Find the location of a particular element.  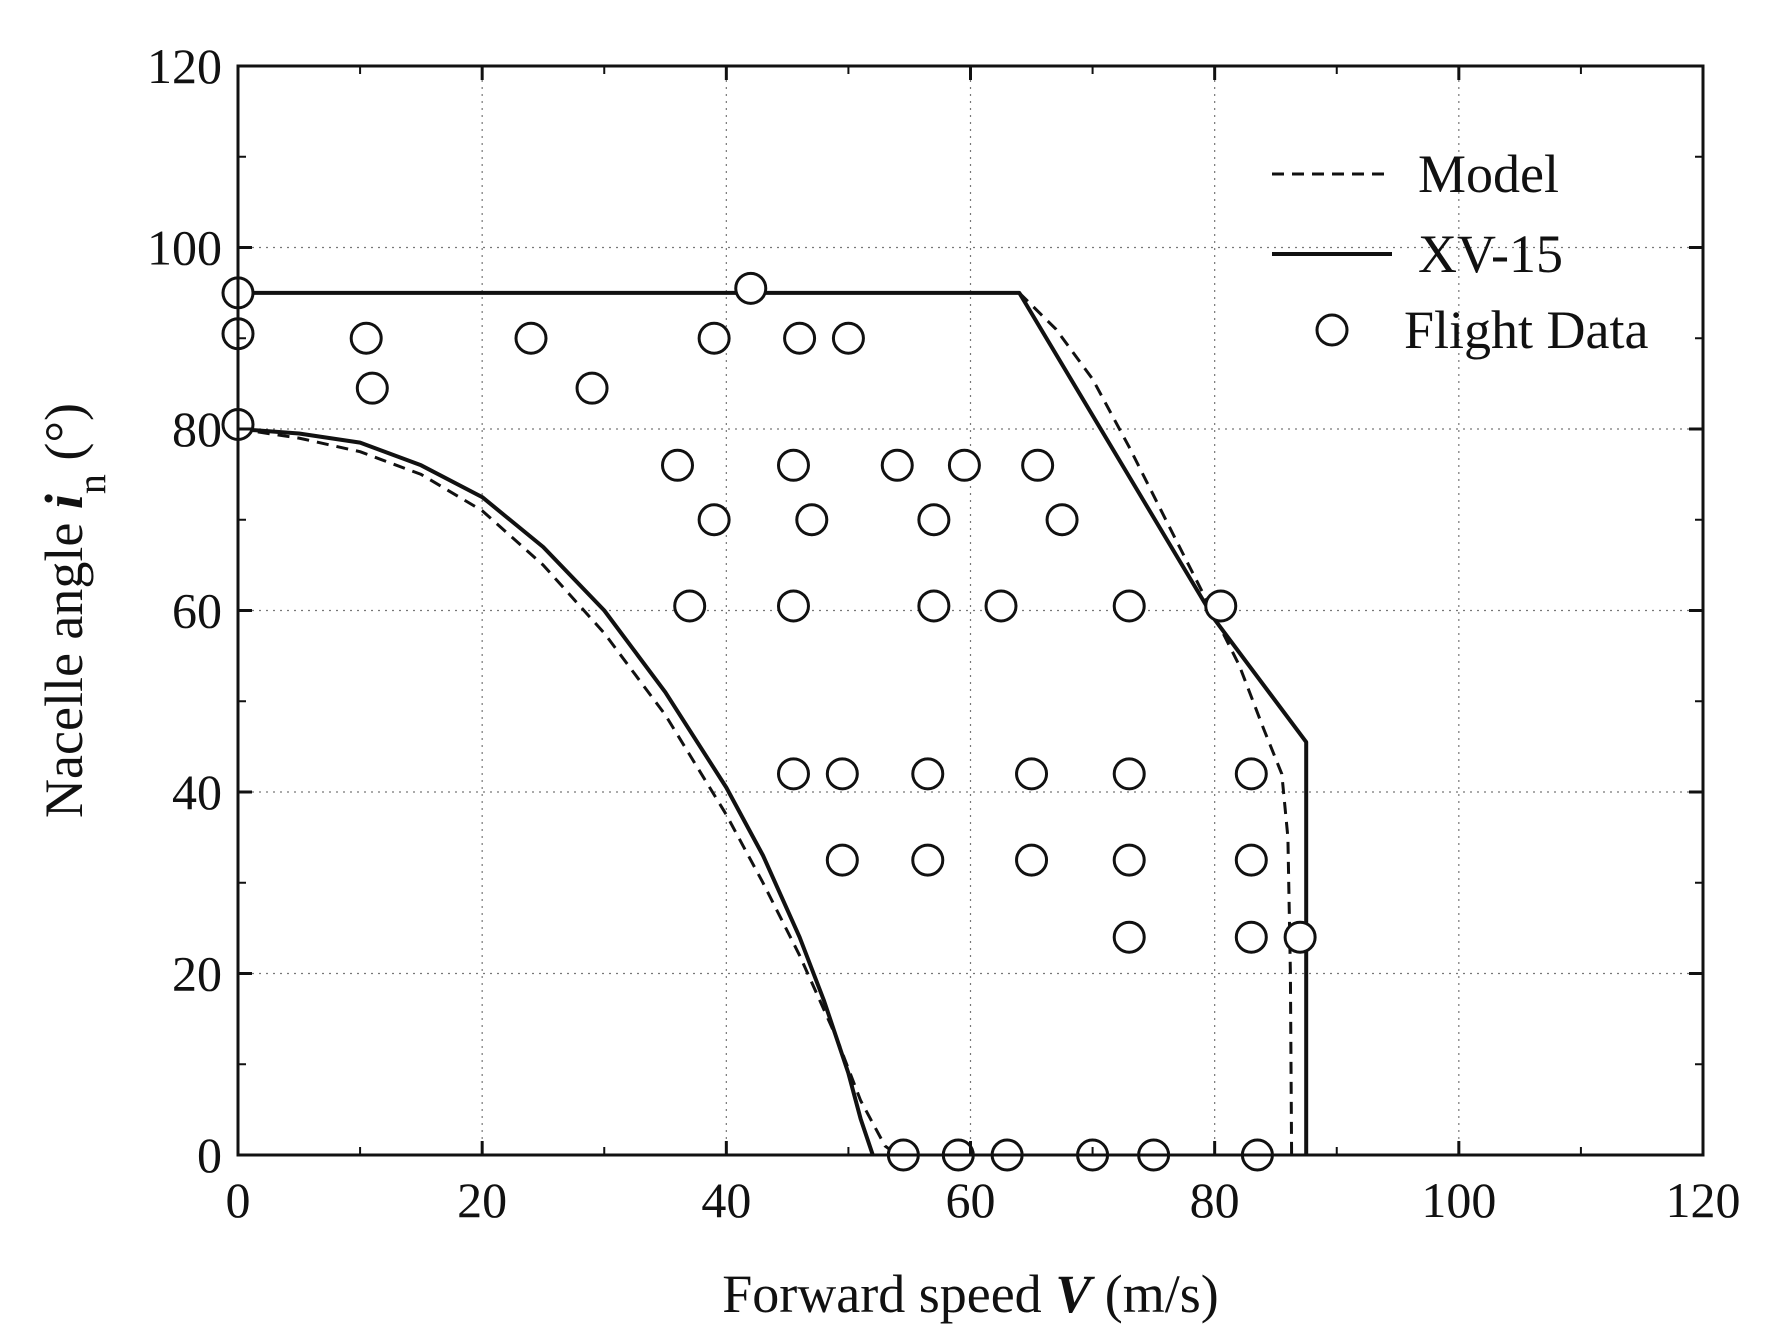

legend-xv15-label: XV-15 is located at coordinates (1490, 254).